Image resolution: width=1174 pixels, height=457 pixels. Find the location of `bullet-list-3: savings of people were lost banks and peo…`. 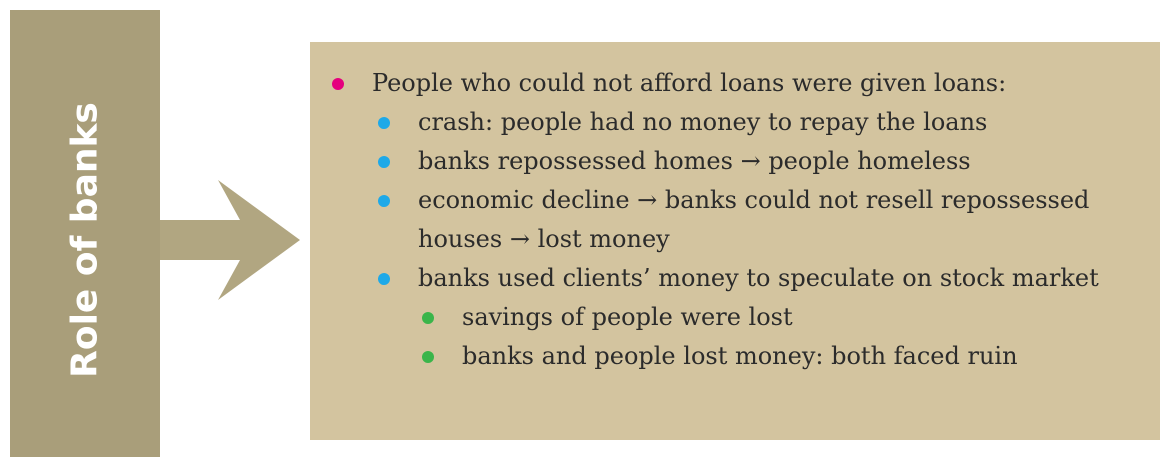

bullet-list-3: savings of people were lost banks and peo… is located at coordinates (784, 337).